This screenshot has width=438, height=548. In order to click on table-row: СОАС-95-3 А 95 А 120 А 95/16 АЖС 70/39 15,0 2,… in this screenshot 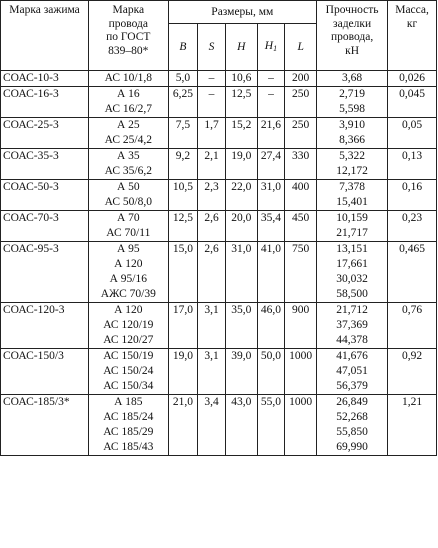, I will do `click(218, 272)`.